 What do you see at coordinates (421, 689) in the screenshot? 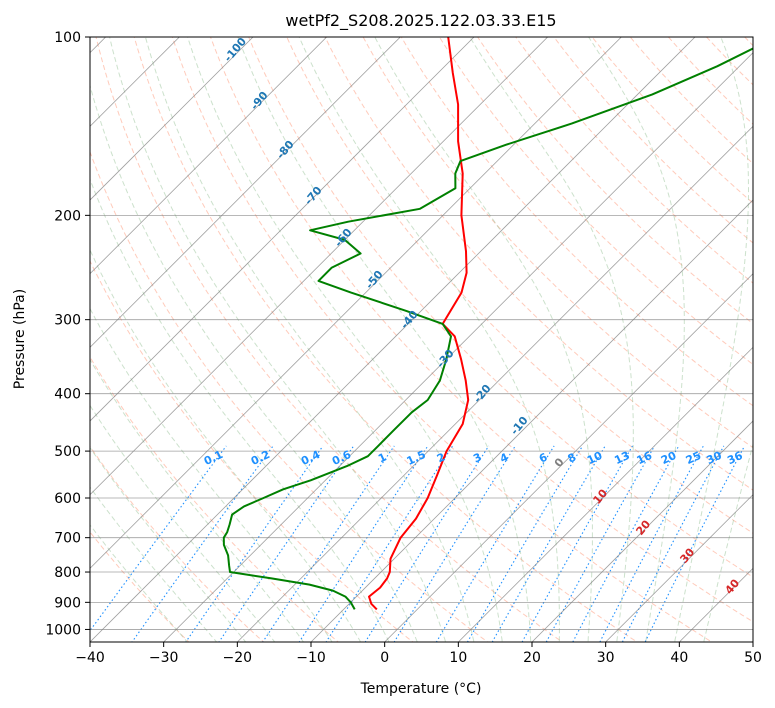
I see `x-axis-label: Temperature (°C)` at bounding box center [421, 689].